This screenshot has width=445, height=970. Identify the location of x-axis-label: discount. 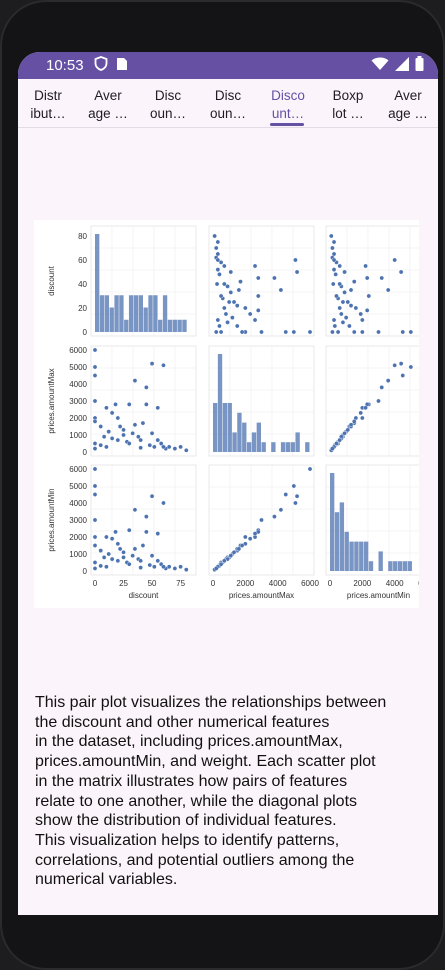
(144, 595).